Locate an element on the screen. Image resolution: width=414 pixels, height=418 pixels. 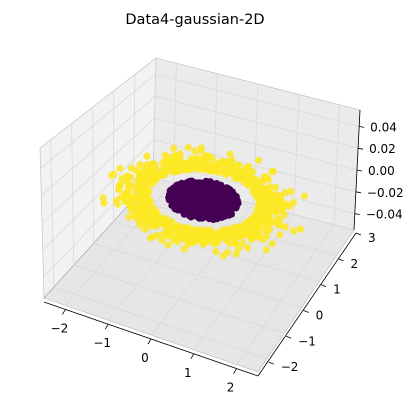
y-tick-label: −2 is located at coordinates (290, 367).